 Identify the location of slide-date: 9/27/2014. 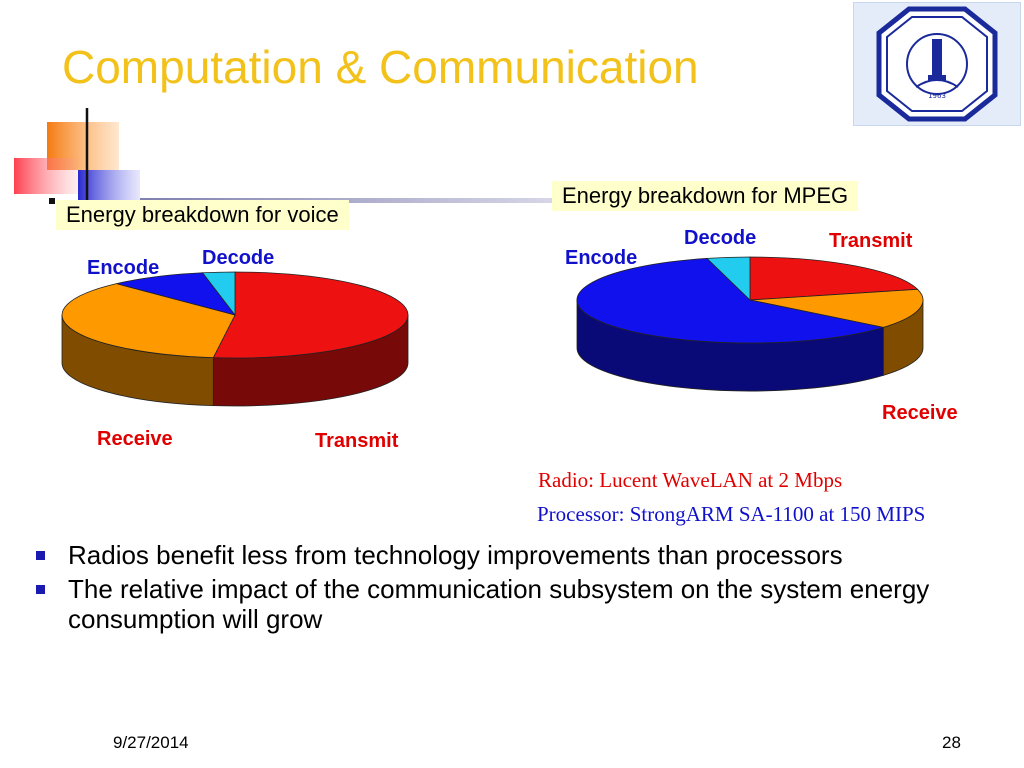
(151, 742).